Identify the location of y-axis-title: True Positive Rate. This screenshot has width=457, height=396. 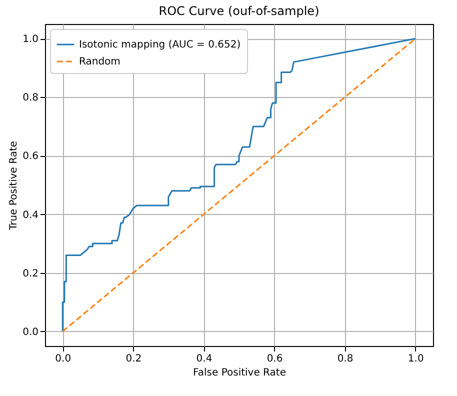
(14, 186).